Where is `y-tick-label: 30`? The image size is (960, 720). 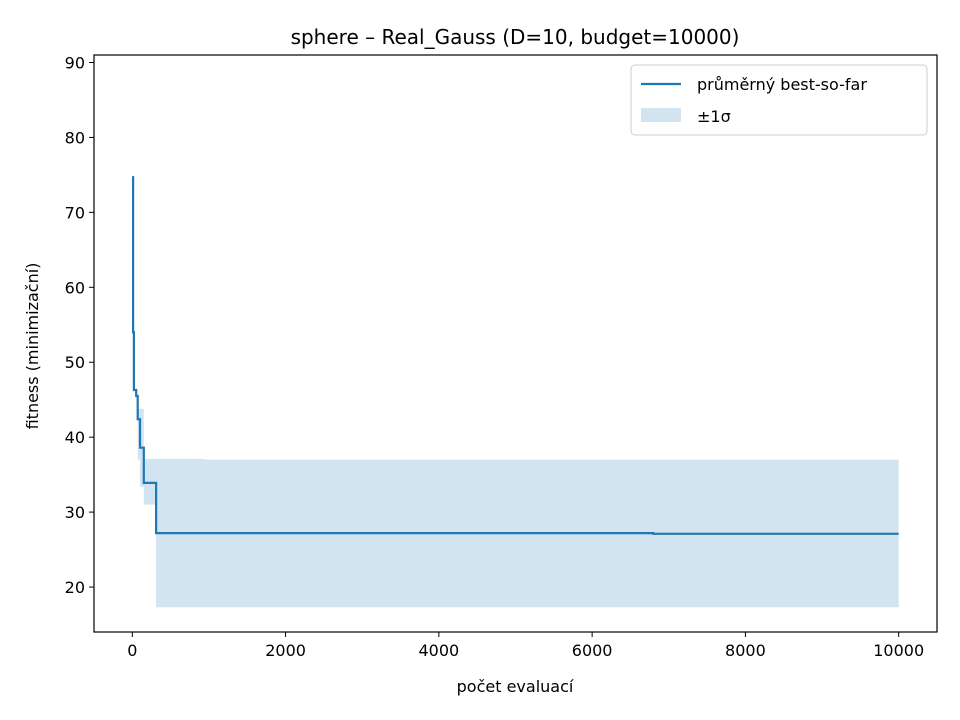
y-tick-label: 30 is located at coordinates (75, 512).